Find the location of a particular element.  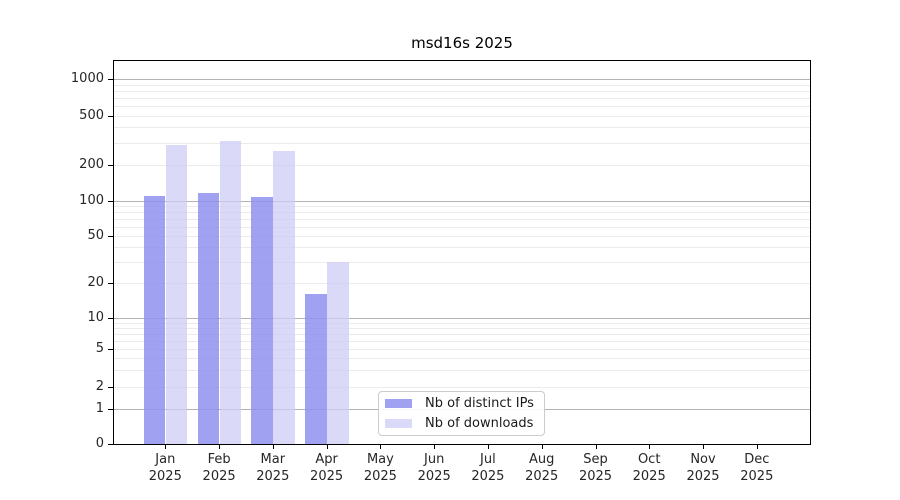

x-tick-may is located at coordinates (381, 447).